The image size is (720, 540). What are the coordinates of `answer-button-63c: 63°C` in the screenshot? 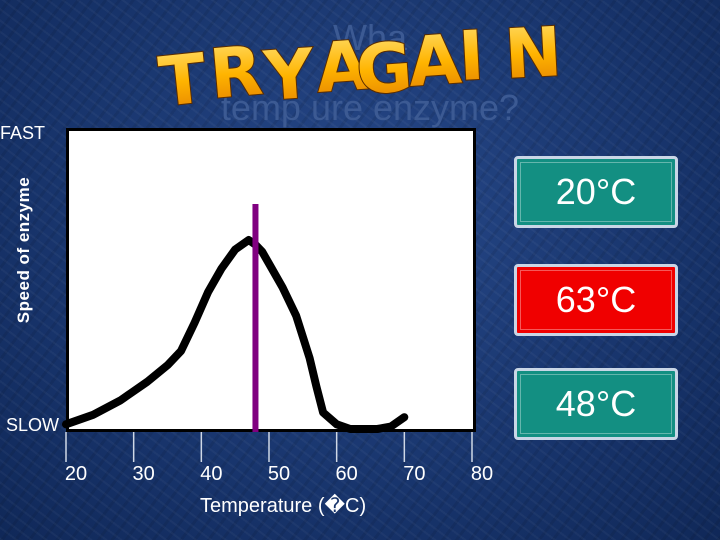 It's located at (596, 300).